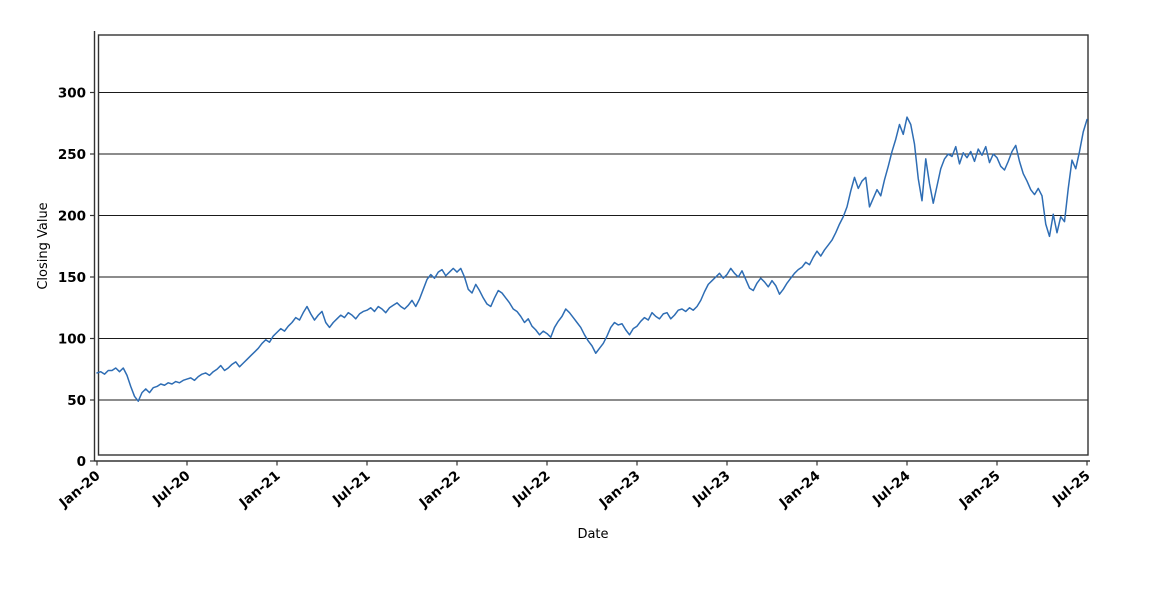 Image resolution: width=1150 pixels, height=600 pixels. What do you see at coordinates (72, 94) in the screenshot?
I see `svg-text: 300` at bounding box center [72, 94].